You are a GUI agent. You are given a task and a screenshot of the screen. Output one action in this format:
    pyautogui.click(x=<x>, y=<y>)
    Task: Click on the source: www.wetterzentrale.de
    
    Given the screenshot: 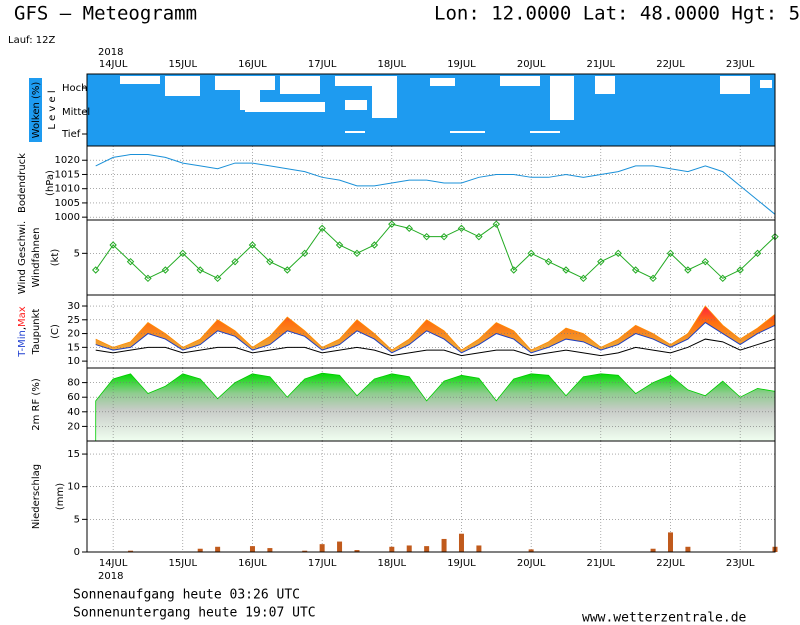 What is the action you would take?
    pyautogui.click(x=664, y=618)
    